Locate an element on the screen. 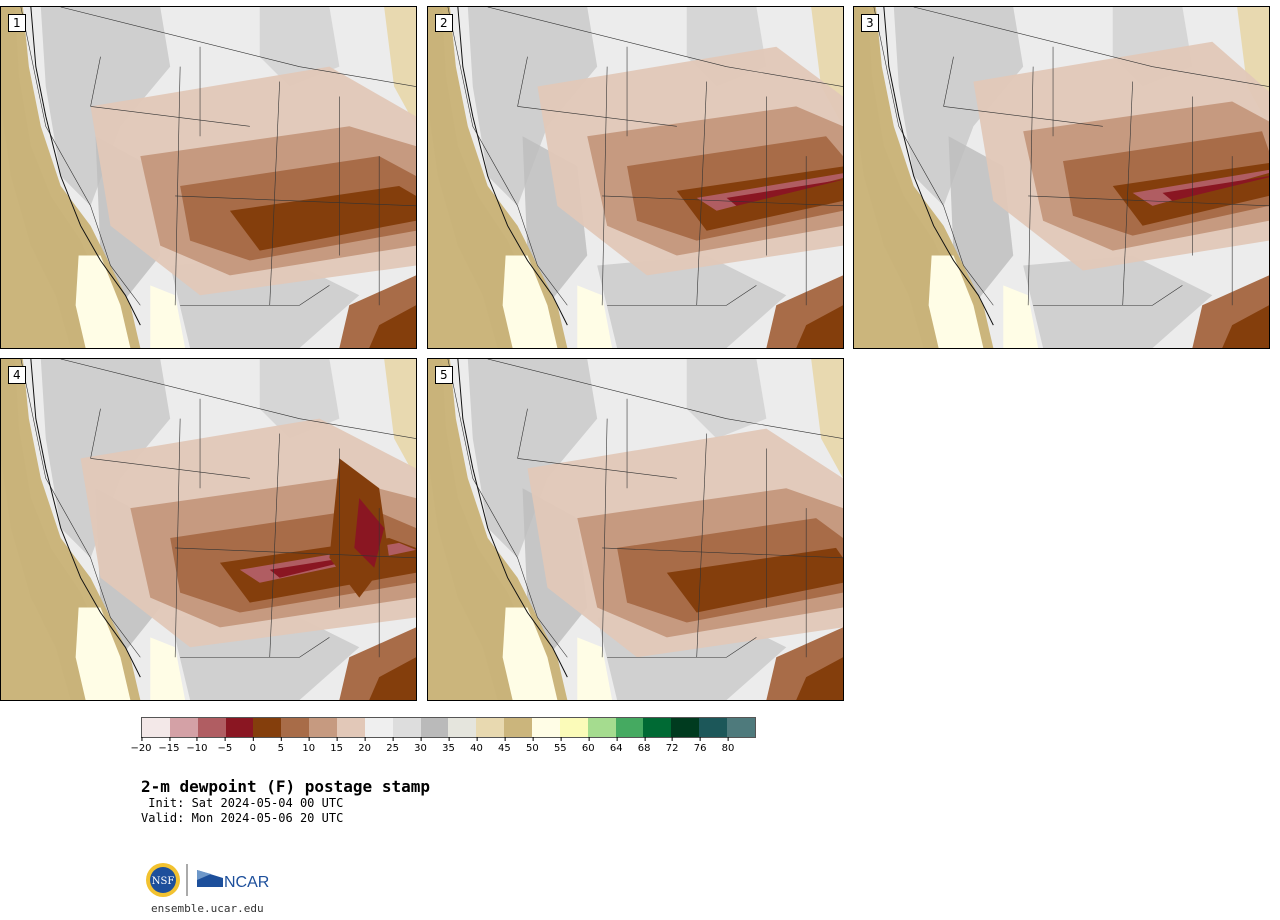  valid-time: Valid: Mon 2024-05-06 20 UTC is located at coordinates (242, 818).